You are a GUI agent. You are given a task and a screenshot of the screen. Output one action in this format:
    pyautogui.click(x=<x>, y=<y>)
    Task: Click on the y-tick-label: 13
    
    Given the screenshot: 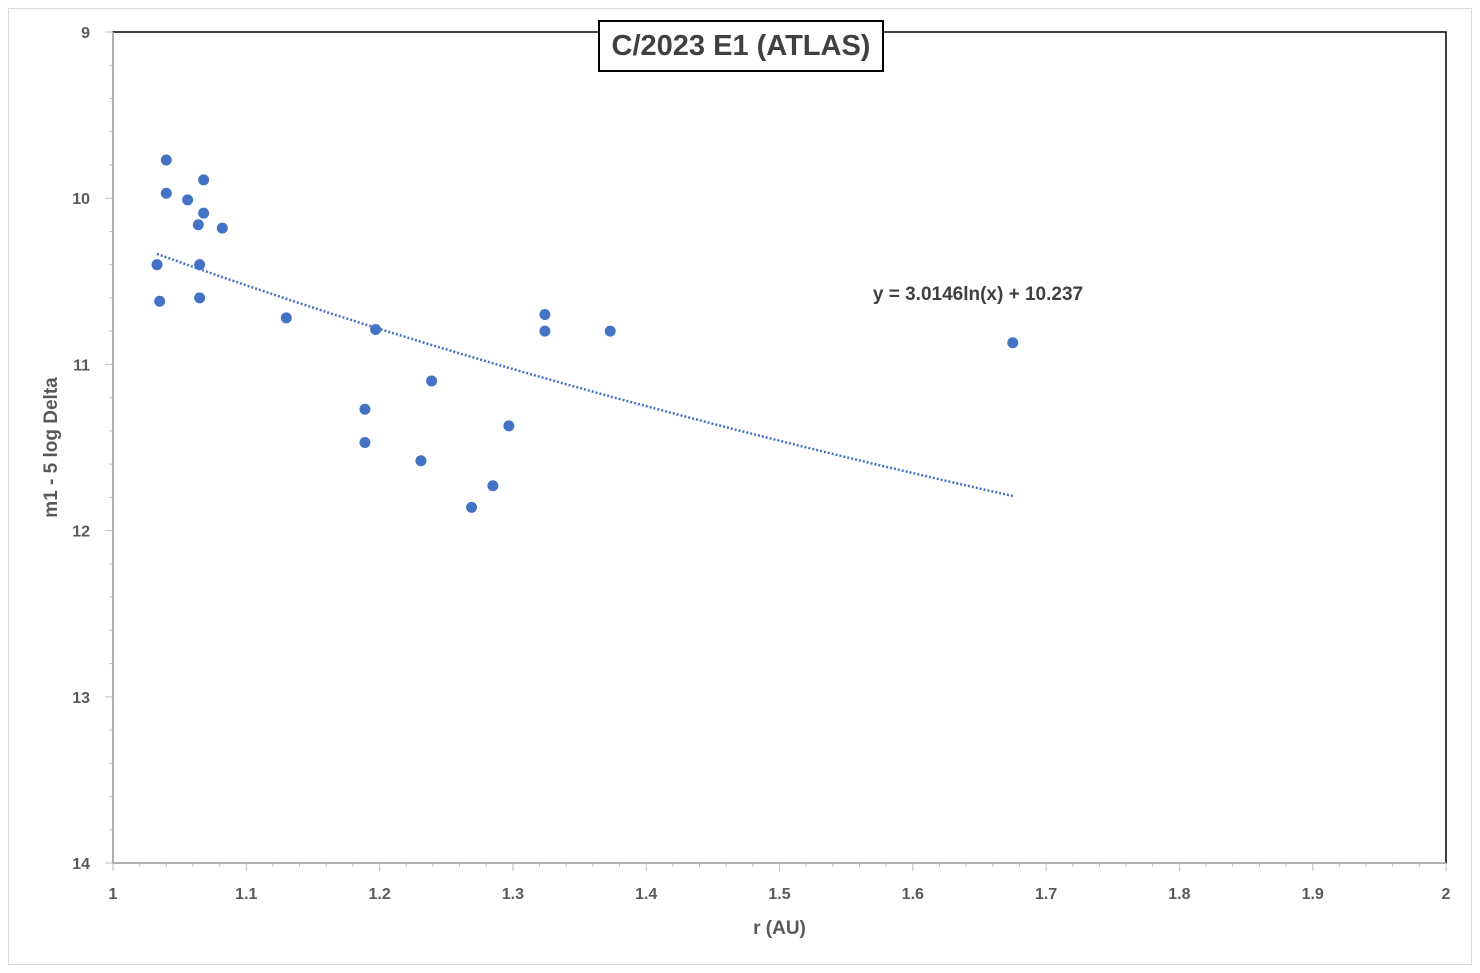 What is the action you would take?
    pyautogui.click(x=81, y=698)
    